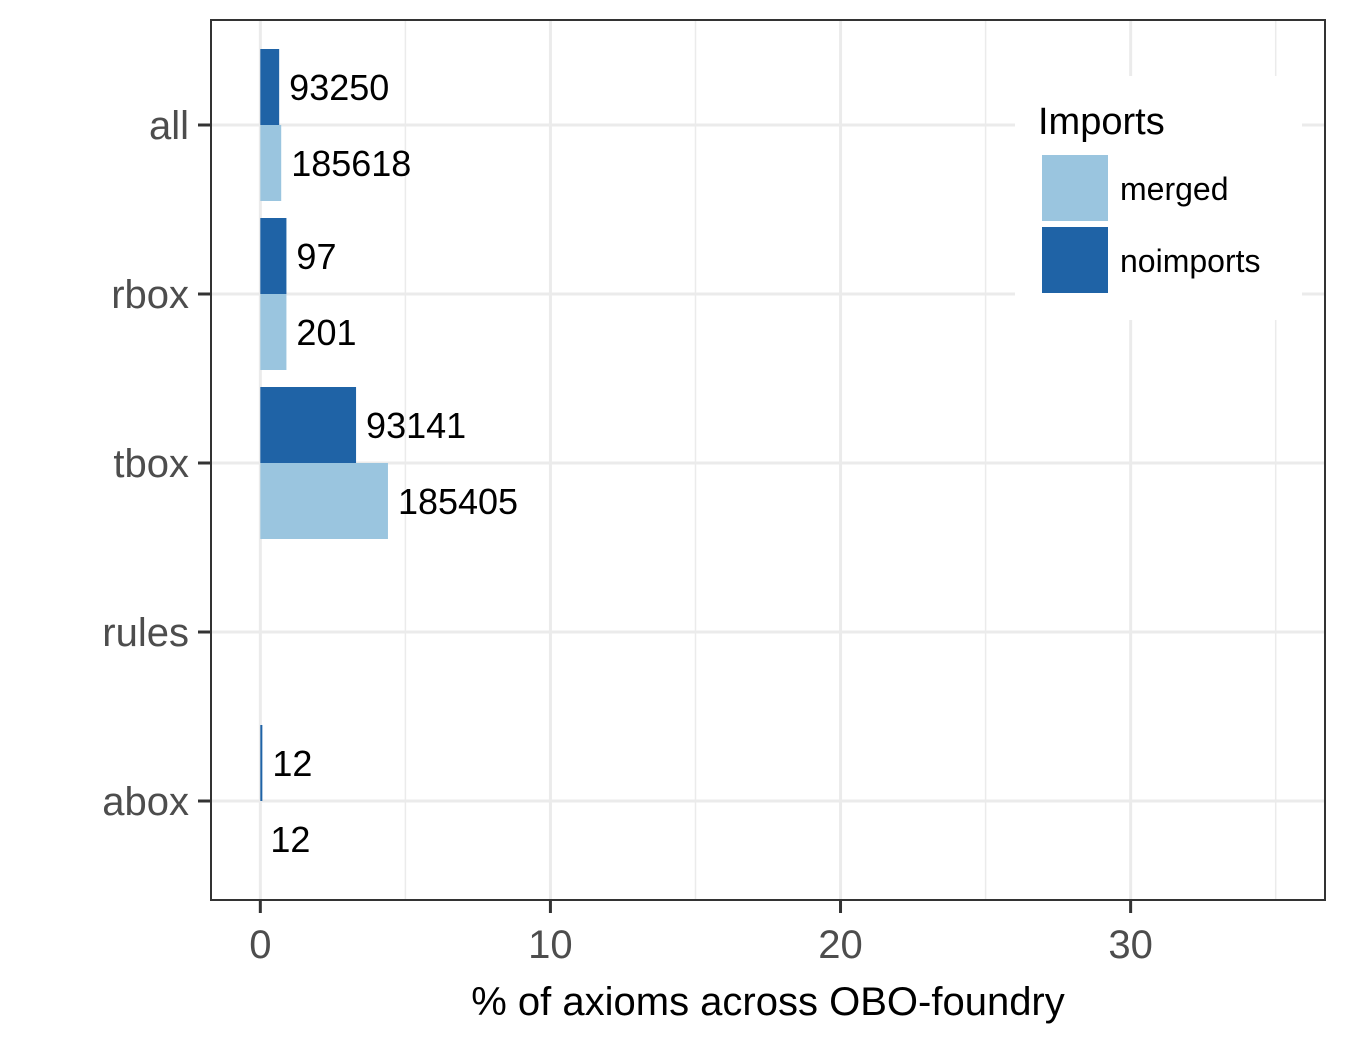  What do you see at coordinates (145, 633) in the screenshot?
I see `y-tick-label-rules: rules` at bounding box center [145, 633].